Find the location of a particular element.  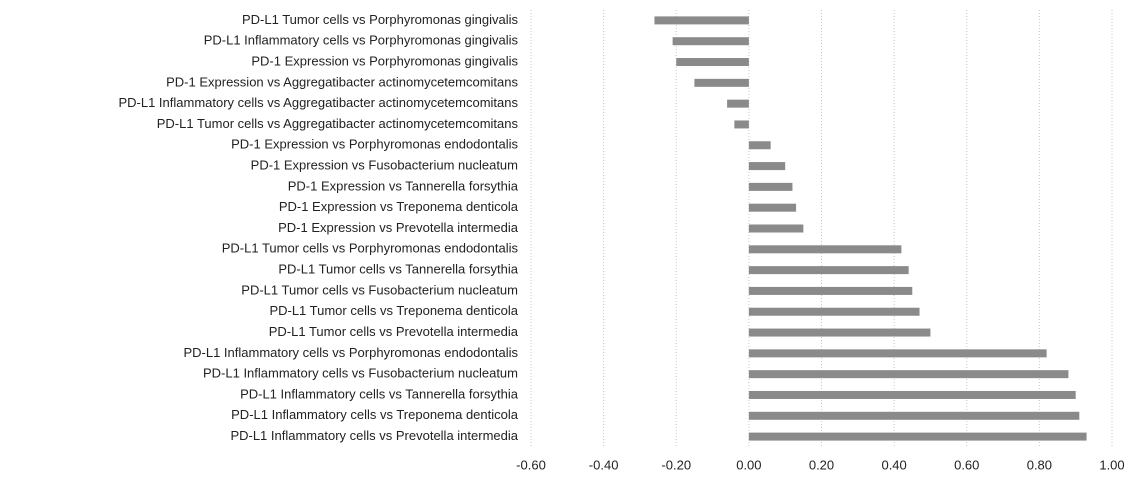

category-label: PD-L1 Tumor cells vs Treponema denticola is located at coordinates (393, 310).